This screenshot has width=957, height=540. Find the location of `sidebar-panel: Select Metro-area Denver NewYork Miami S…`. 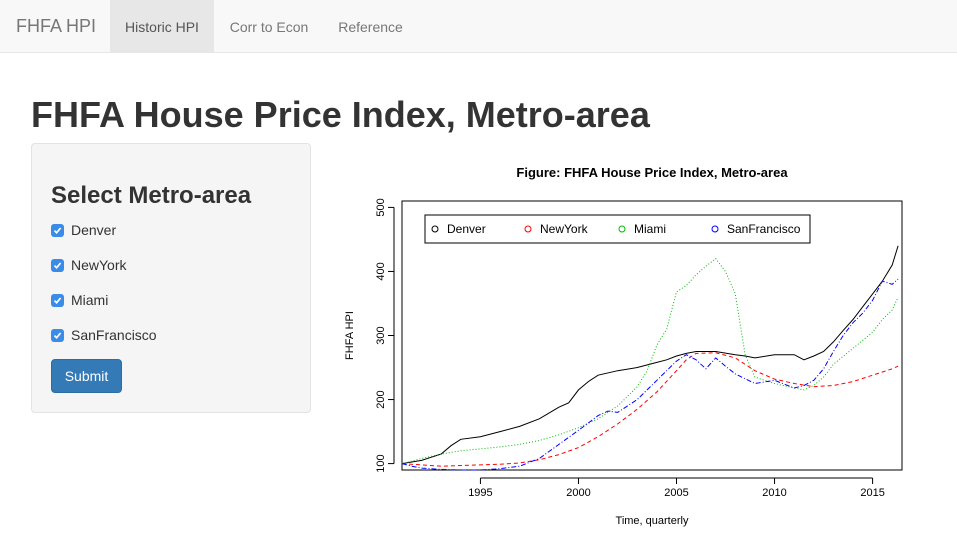

sidebar-panel: Select Metro-area Denver NewYork Miami S… is located at coordinates (171, 278).